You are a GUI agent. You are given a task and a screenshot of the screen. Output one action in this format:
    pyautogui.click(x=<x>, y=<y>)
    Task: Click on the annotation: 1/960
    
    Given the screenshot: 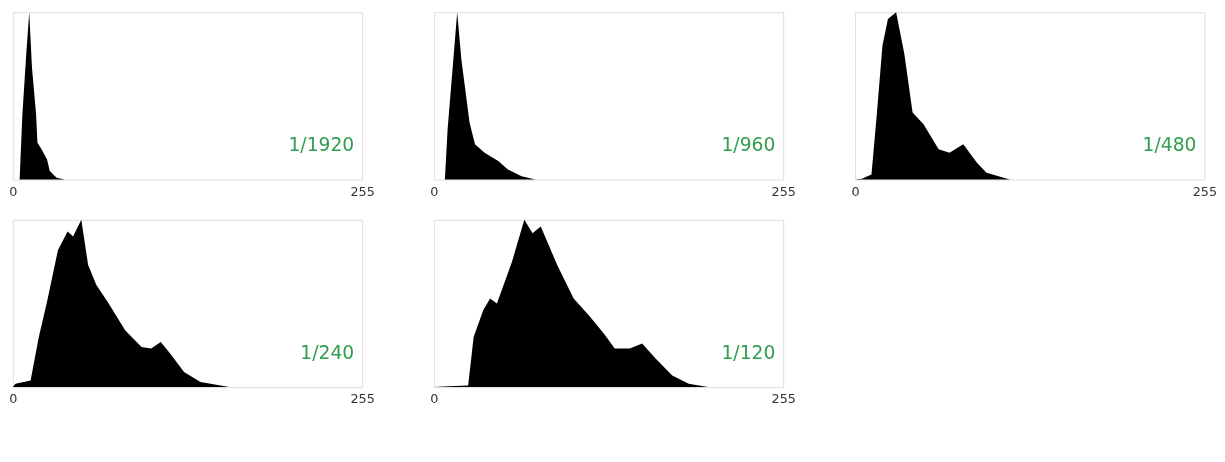 What is the action you would take?
    pyautogui.click(x=748, y=144)
    